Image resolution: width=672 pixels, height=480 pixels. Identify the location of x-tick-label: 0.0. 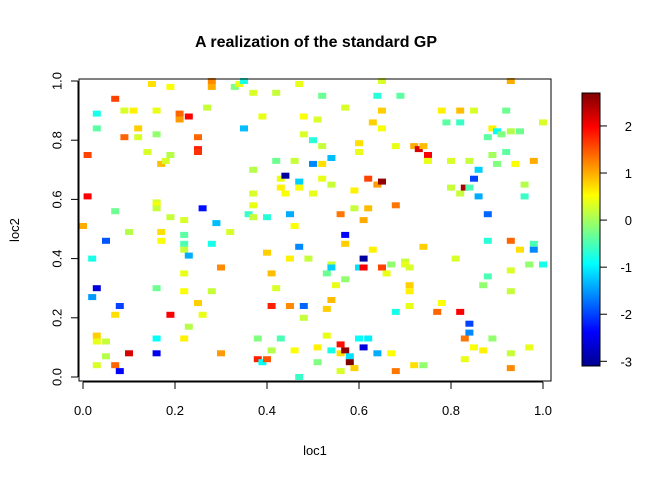
(83, 410).